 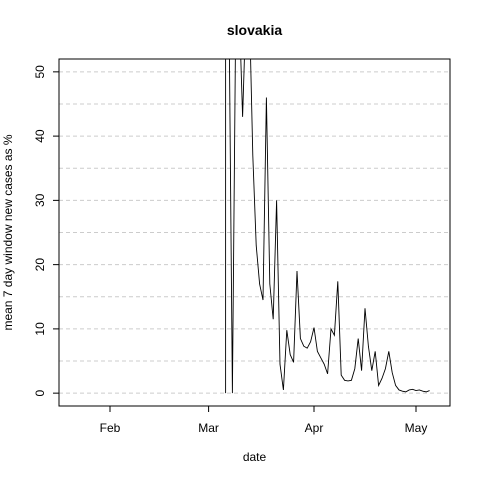 I want to click on y-tick-label: 30, so click(x=40, y=200).